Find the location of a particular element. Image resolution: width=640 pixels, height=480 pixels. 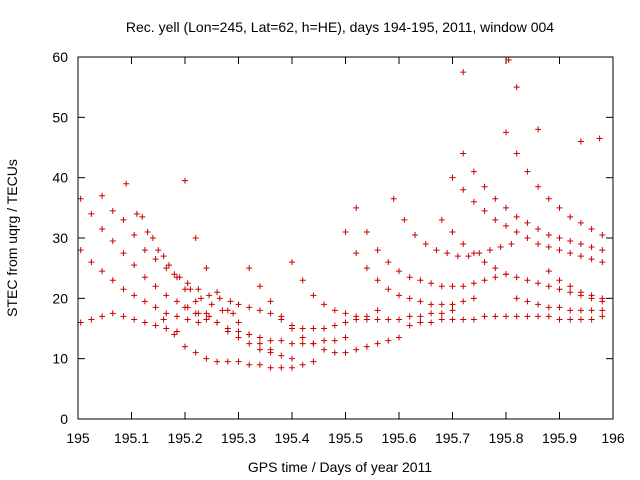

x-tick: 195.2 is located at coordinates (185, 251).